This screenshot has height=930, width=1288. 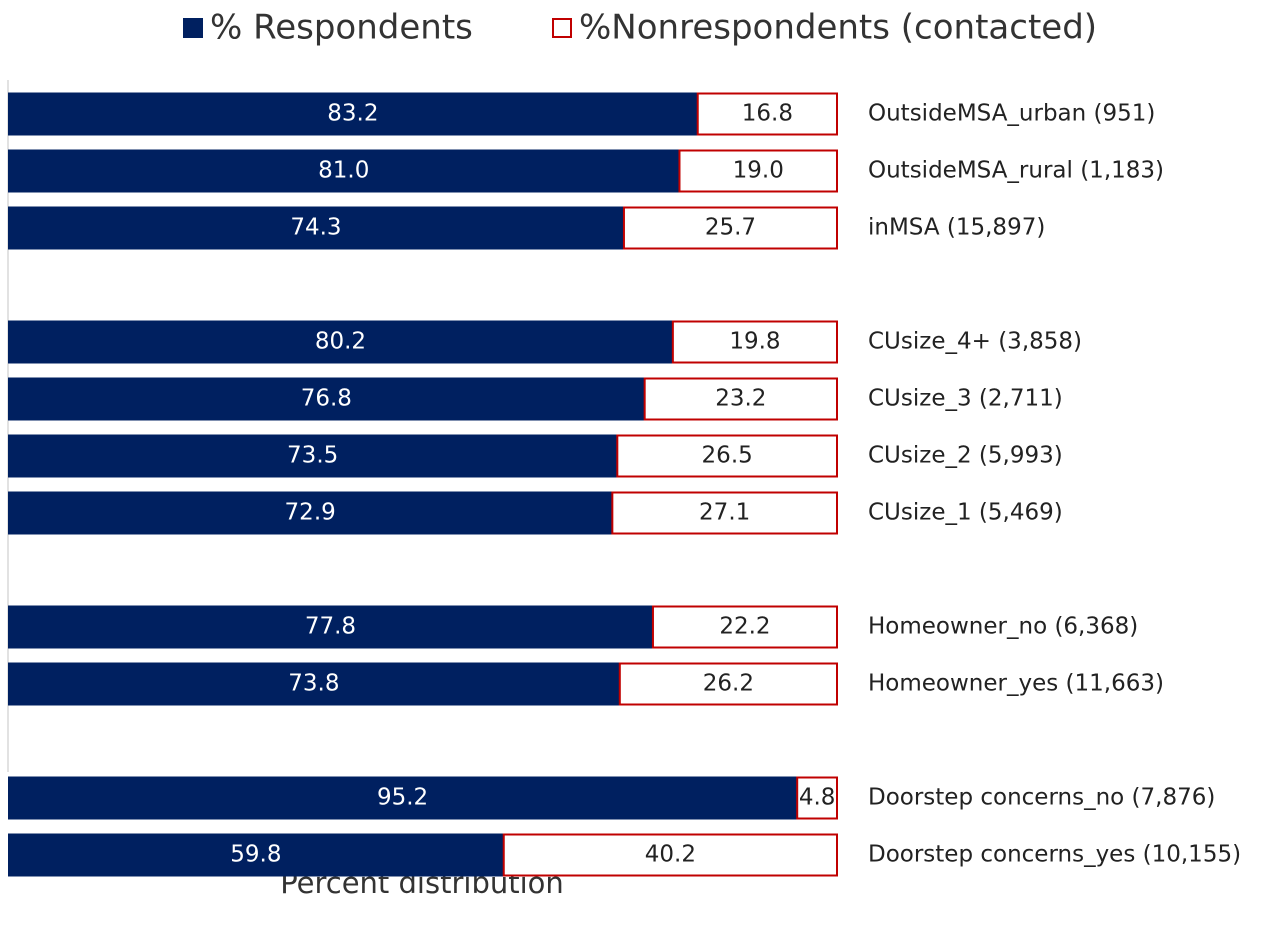 What do you see at coordinates (965, 456) in the screenshot?
I see `category-label: CUsize_2 (5,993)` at bounding box center [965, 456].